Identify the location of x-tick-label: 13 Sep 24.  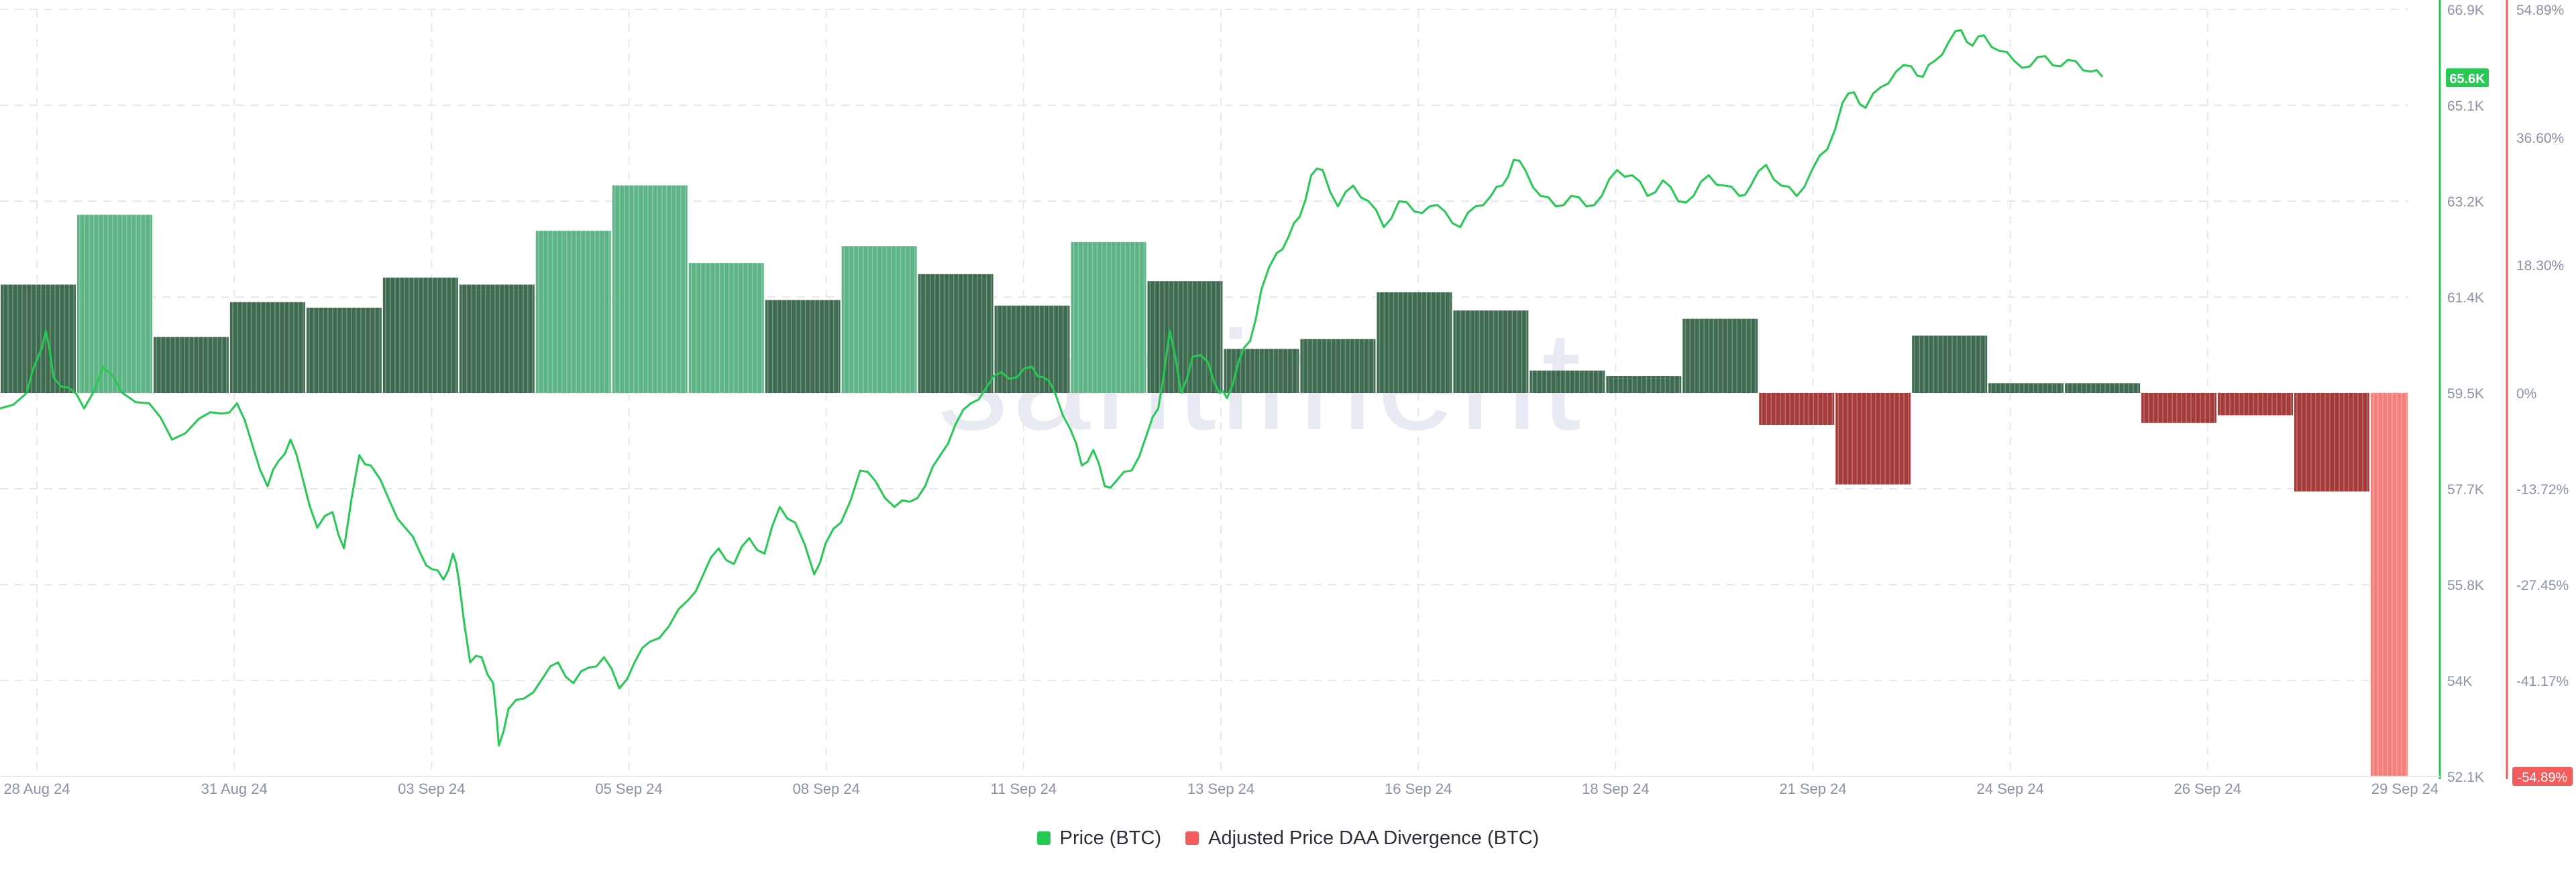
(1220, 788).